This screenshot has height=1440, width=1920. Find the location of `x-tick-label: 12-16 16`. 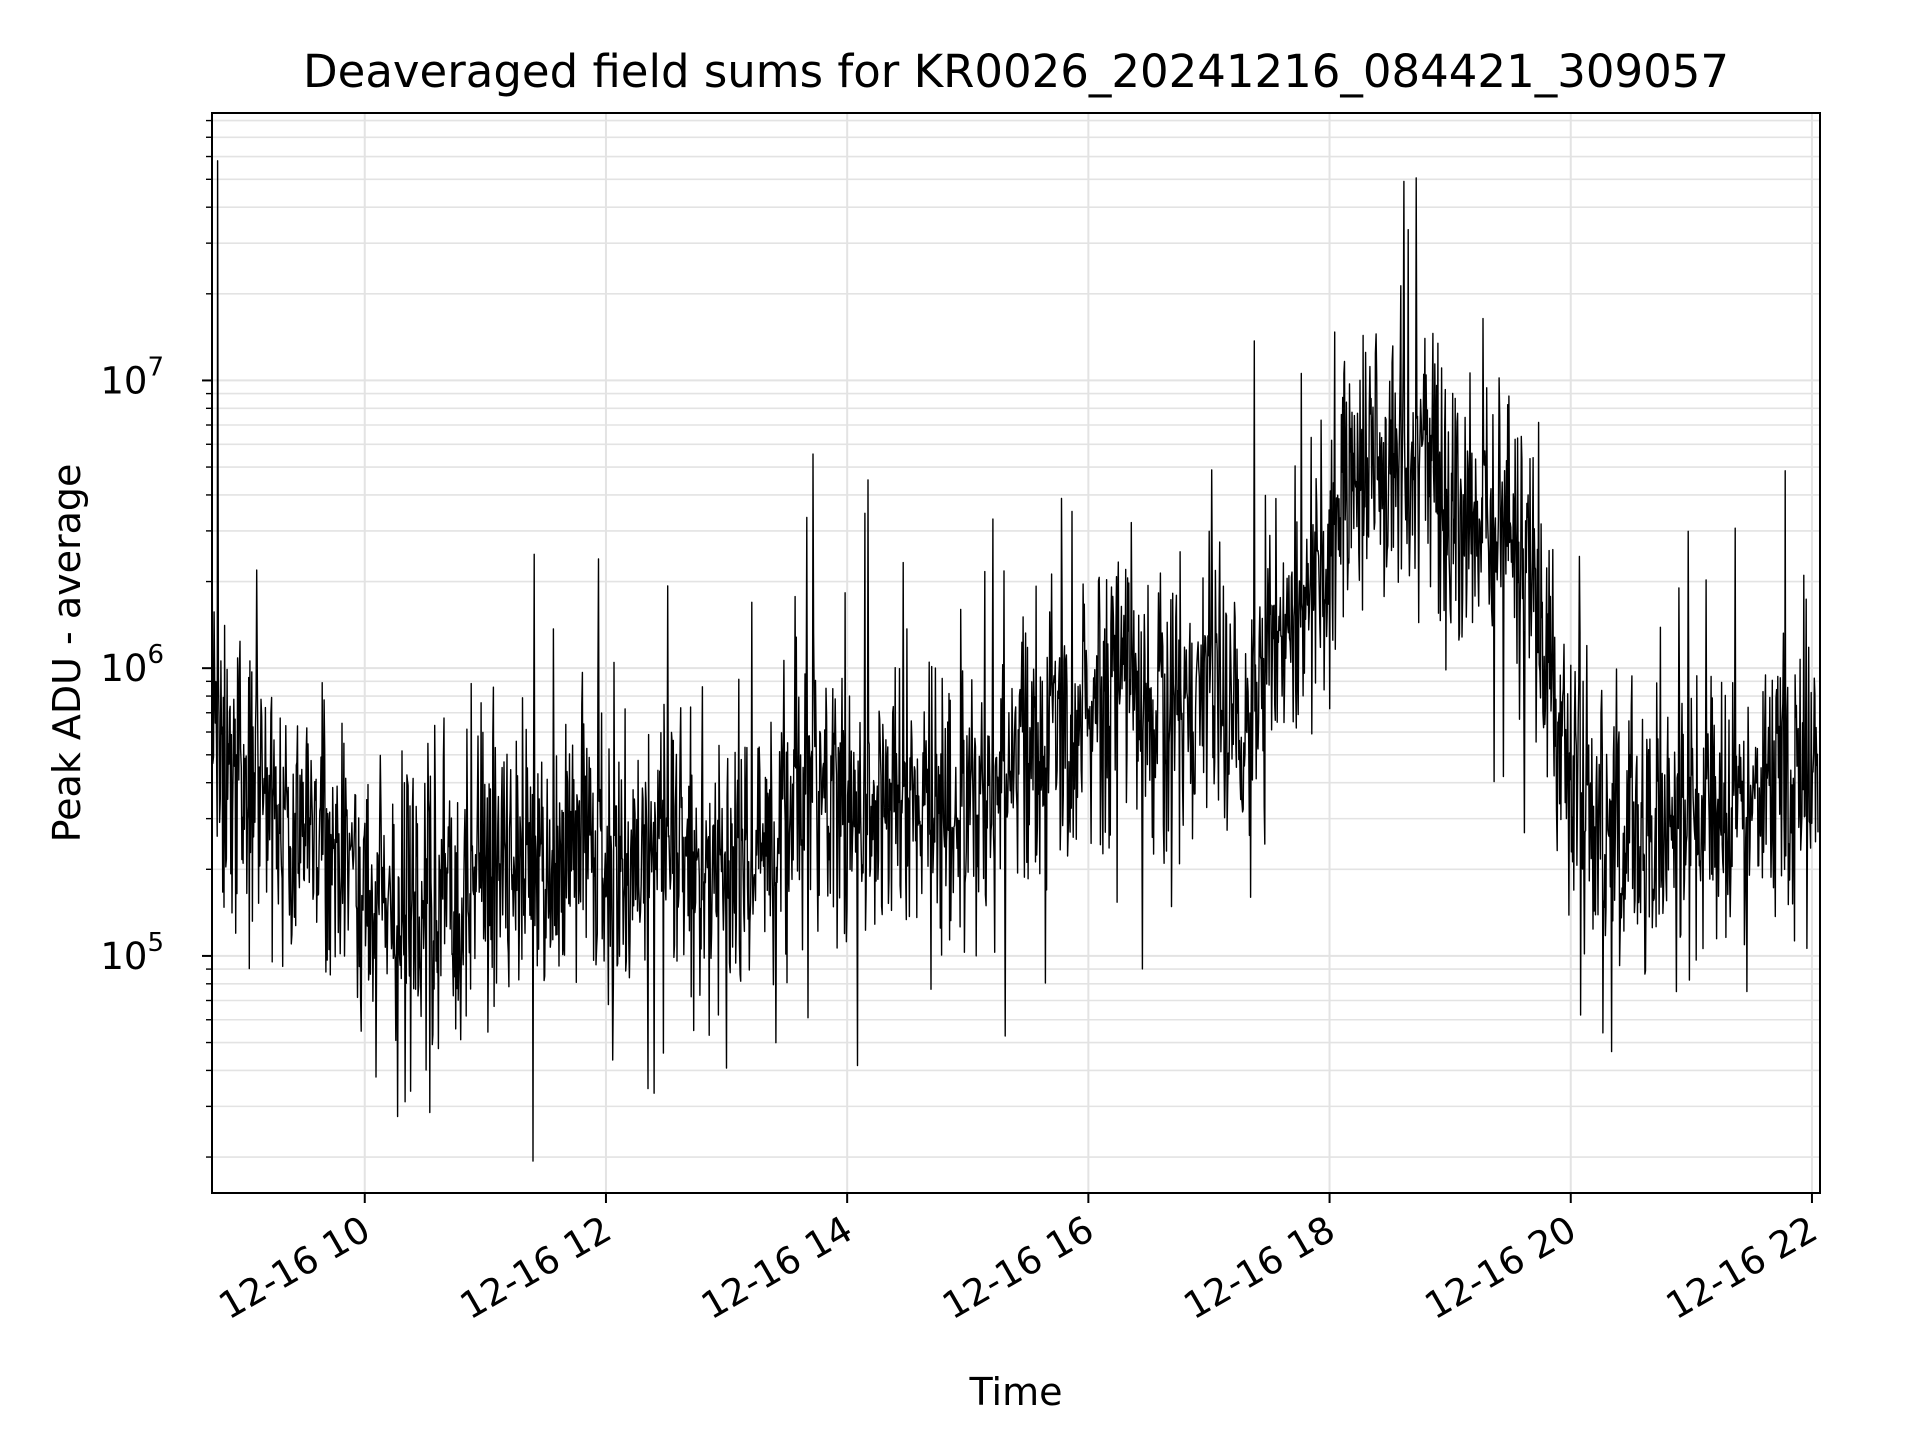

x-tick-label: 12-16 16 is located at coordinates (1018, 1268).